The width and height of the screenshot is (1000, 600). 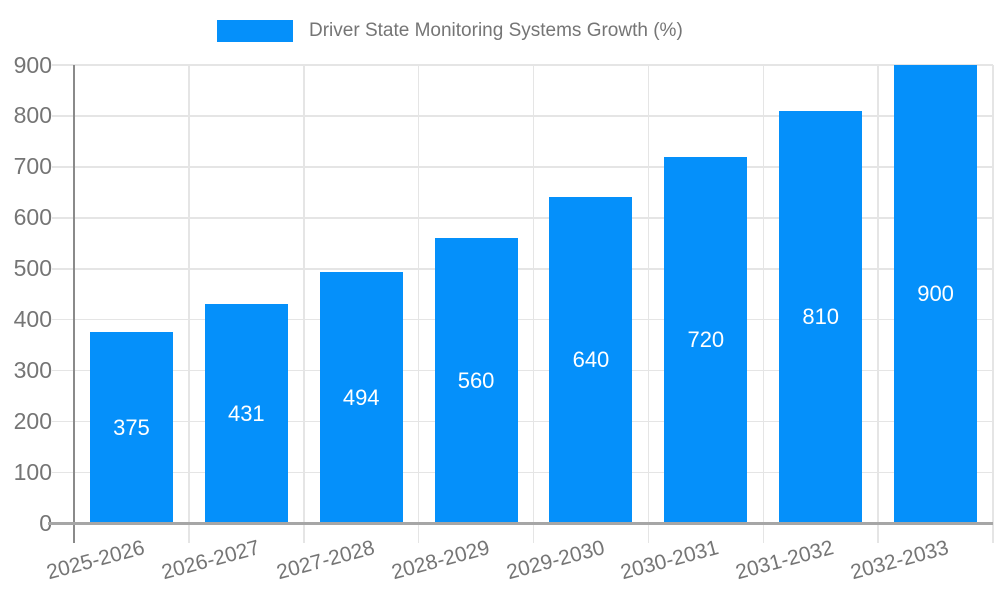 I want to click on bar-2030-2031, so click(x=706, y=340).